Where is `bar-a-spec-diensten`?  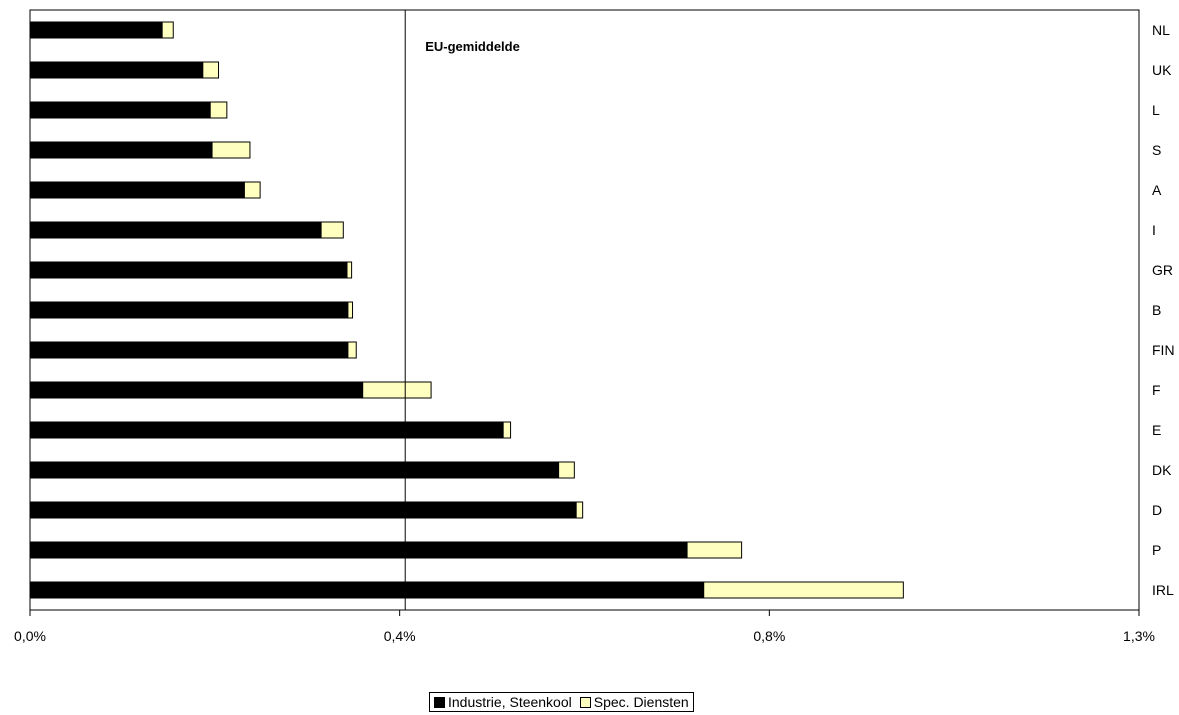 bar-a-spec-diensten is located at coordinates (252, 190).